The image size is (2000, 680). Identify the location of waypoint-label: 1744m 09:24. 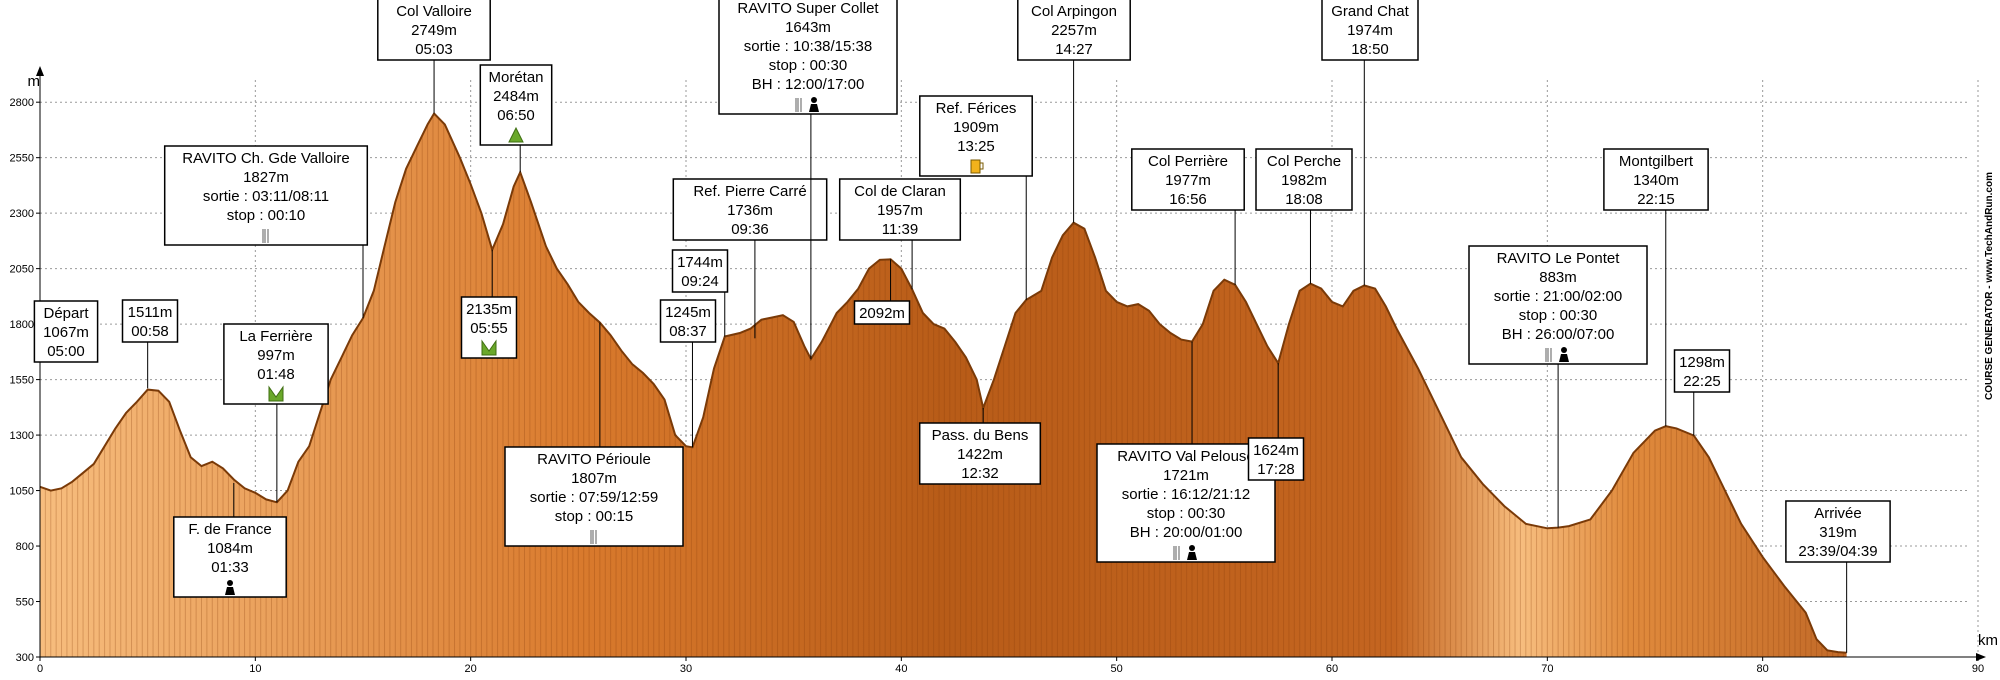
(700, 293).